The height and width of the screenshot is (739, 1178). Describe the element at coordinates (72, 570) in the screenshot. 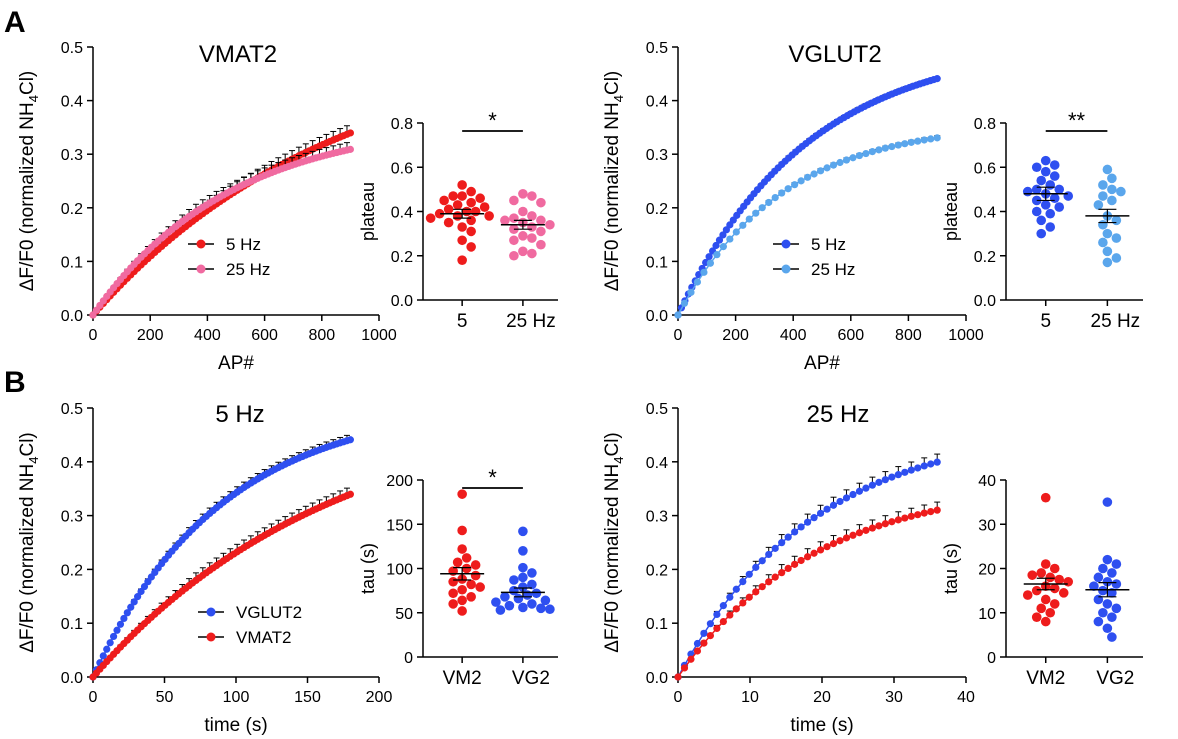

I see `hz5-curve-y-tick-label: 0.2` at that location.